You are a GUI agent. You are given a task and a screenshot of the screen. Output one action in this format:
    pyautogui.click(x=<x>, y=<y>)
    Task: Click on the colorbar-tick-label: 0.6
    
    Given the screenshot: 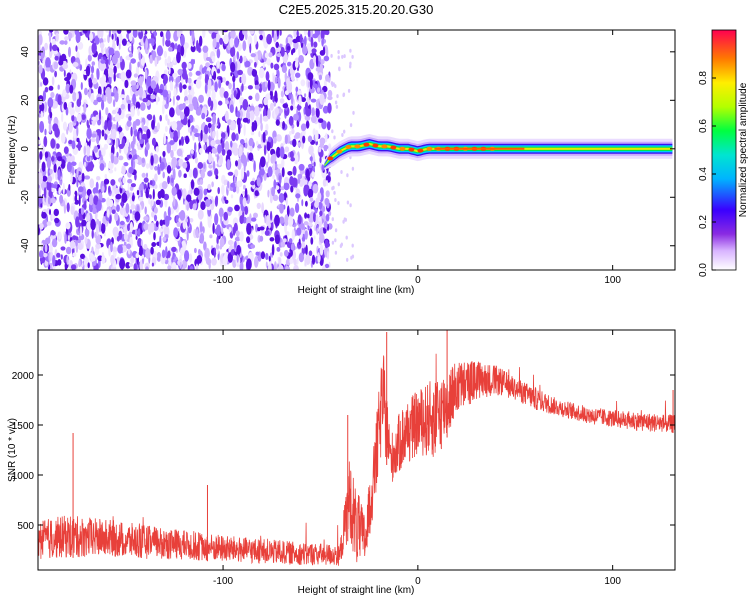 What is the action you would take?
    pyautogui.click(x=703, y=126)
    